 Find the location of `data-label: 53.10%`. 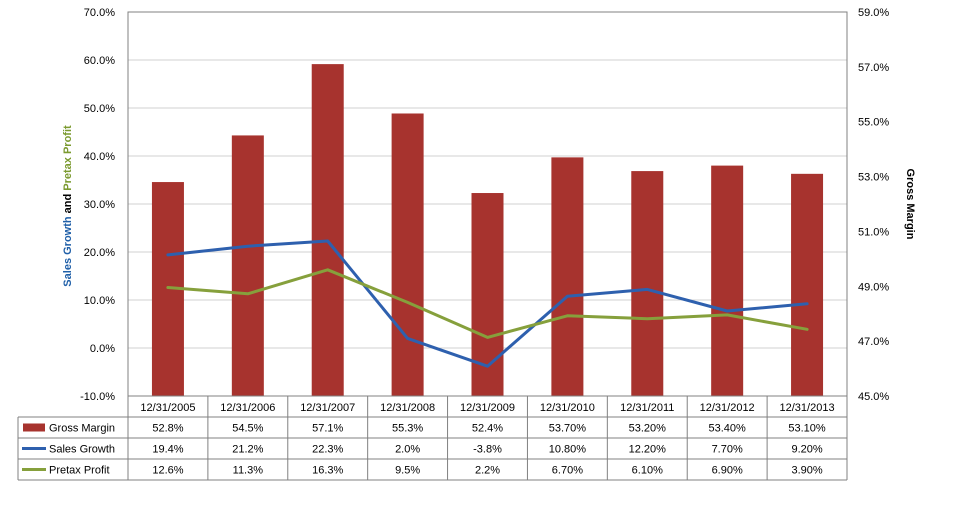

data-label: 53.10% is located at coordinates (807, 429).